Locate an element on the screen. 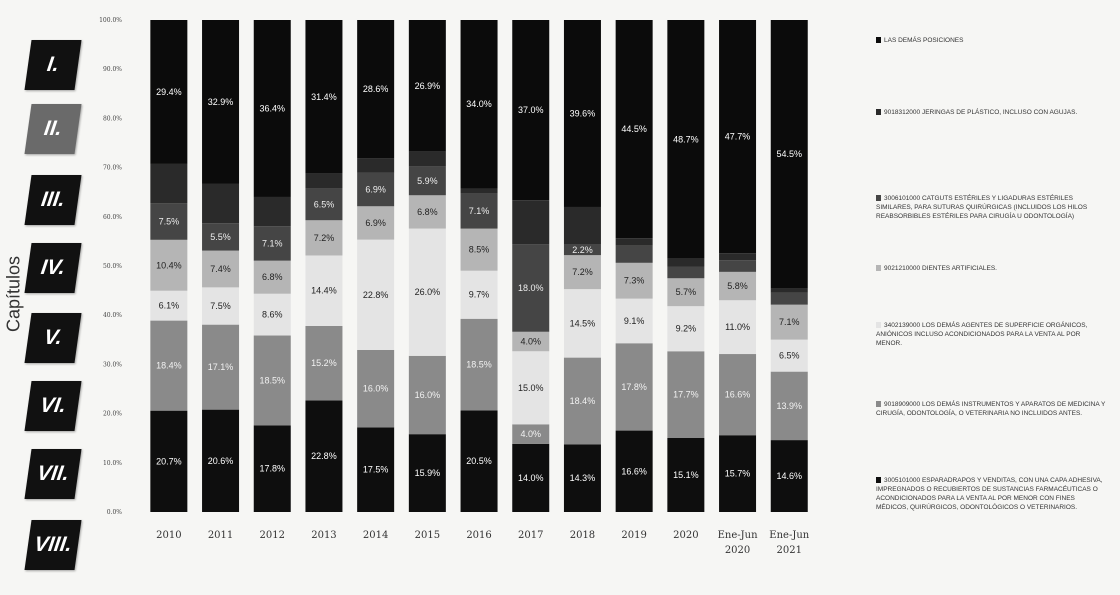 This screenshot has height=595, width=1120. data-label: 31.4% is located at coordinates (324, 97).